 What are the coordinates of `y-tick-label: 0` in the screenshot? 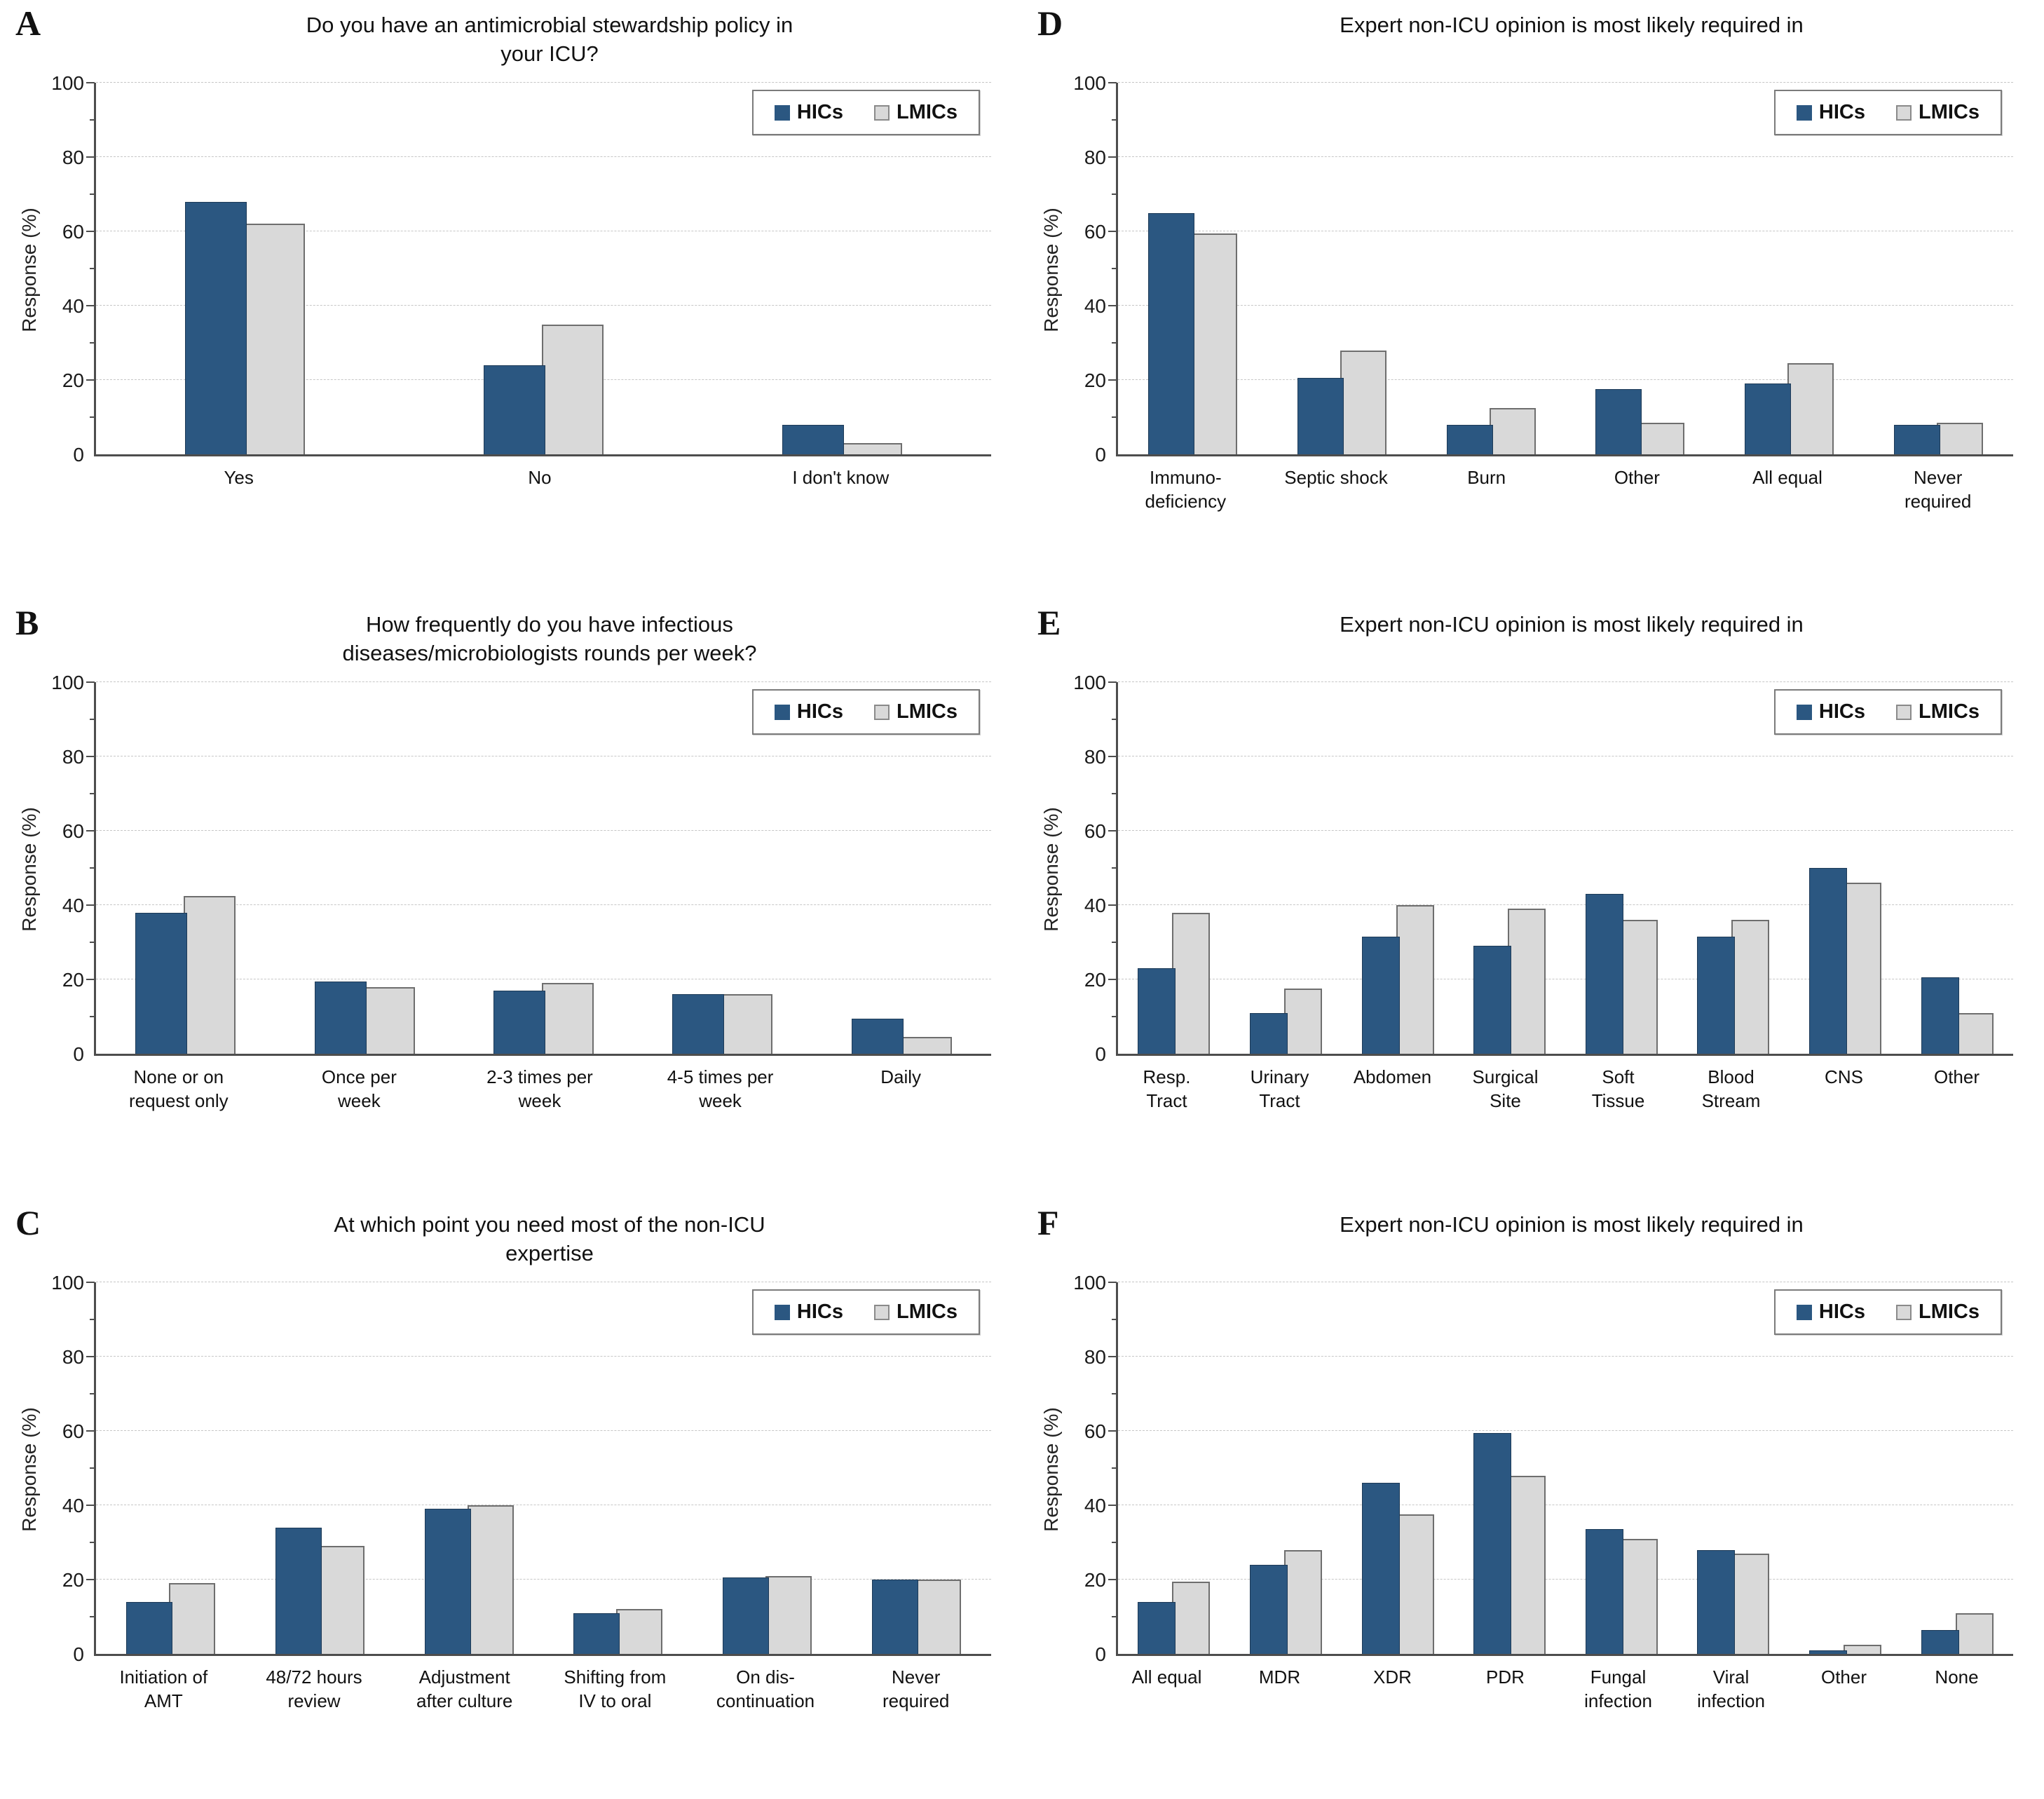 It's located at (1100, 455).